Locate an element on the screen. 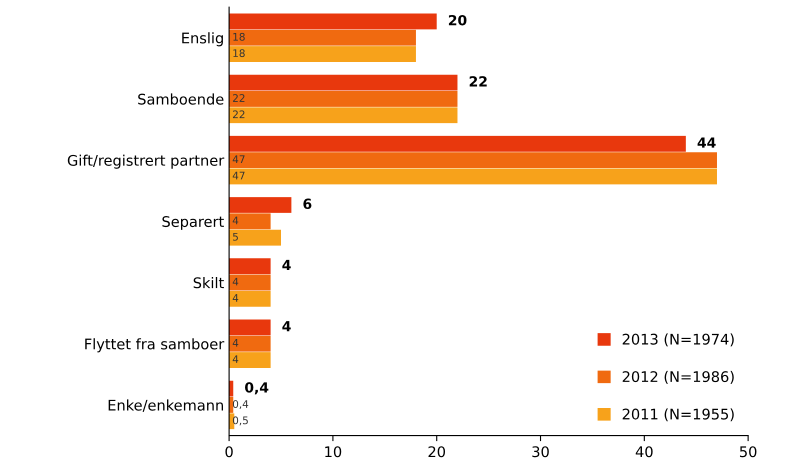 This screenshot has height=476, width=790. y-tick-label: Flyttet fra samboer is located at coordinates (154, 345).